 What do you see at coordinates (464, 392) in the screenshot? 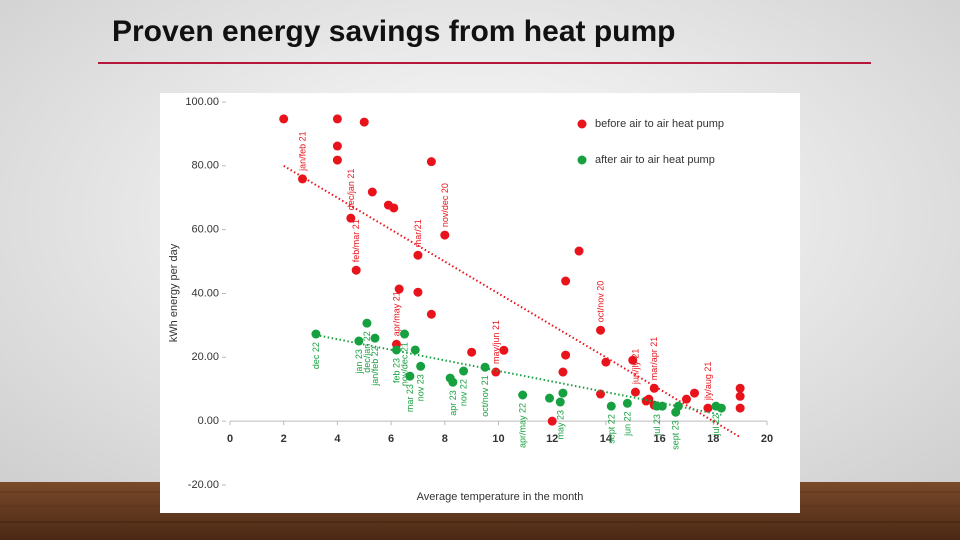
I see `point-label: nov 22` at bounding box center [464, 392].